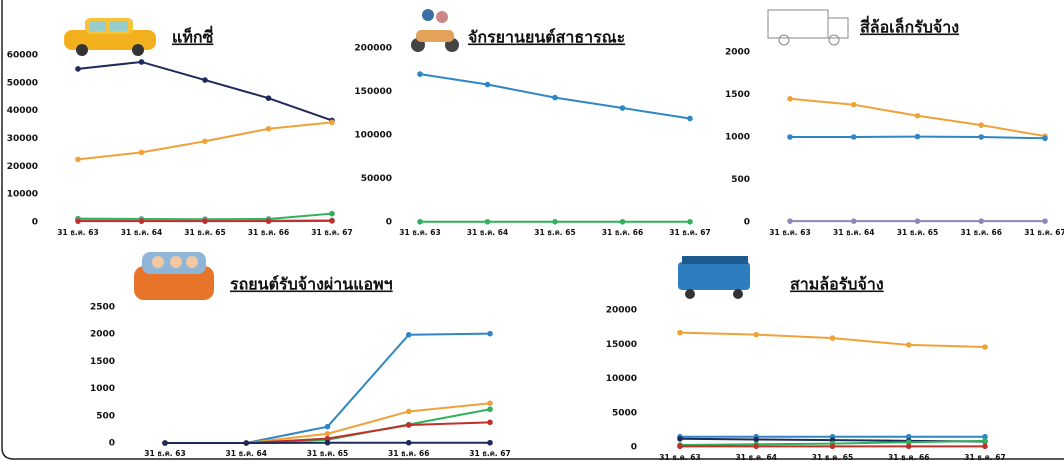  I want to click on chart-title: สี่ล้อเล็กรับจ้าง, so click(909, 26).